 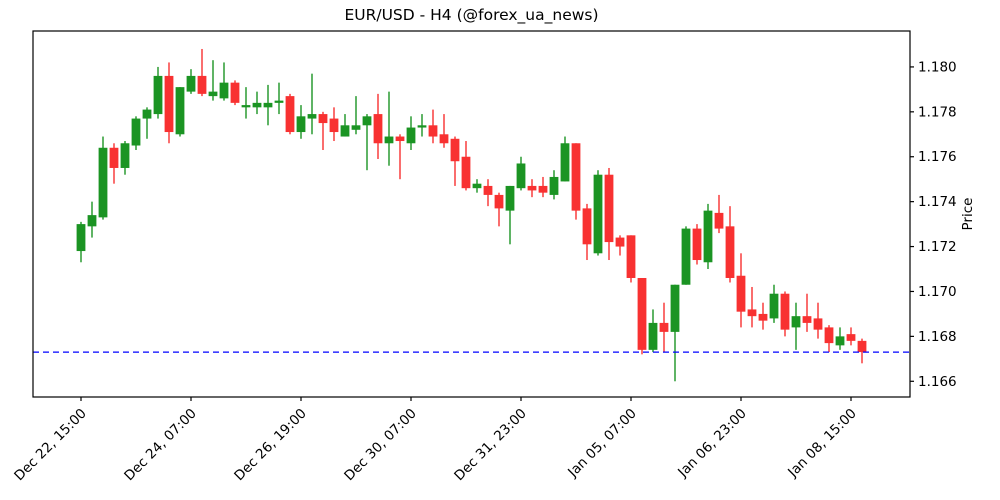 I want to click on chart-title: EUR/USD - H4 (@forex_ua_news), so click(x=471, y=15).